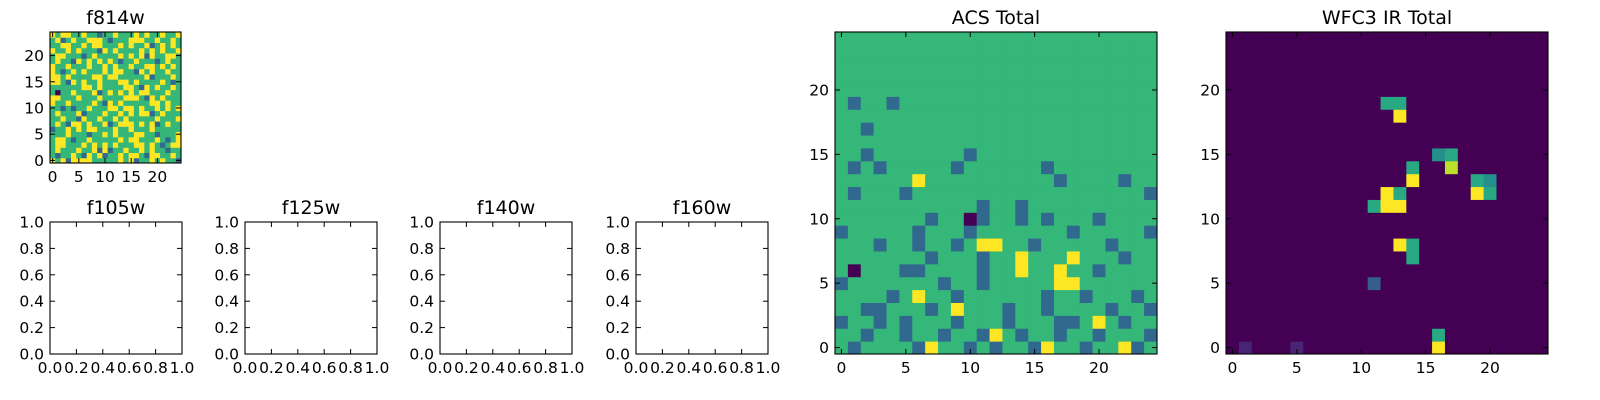  I want to click on y-tick-label: 0.4, so click(226, 302).